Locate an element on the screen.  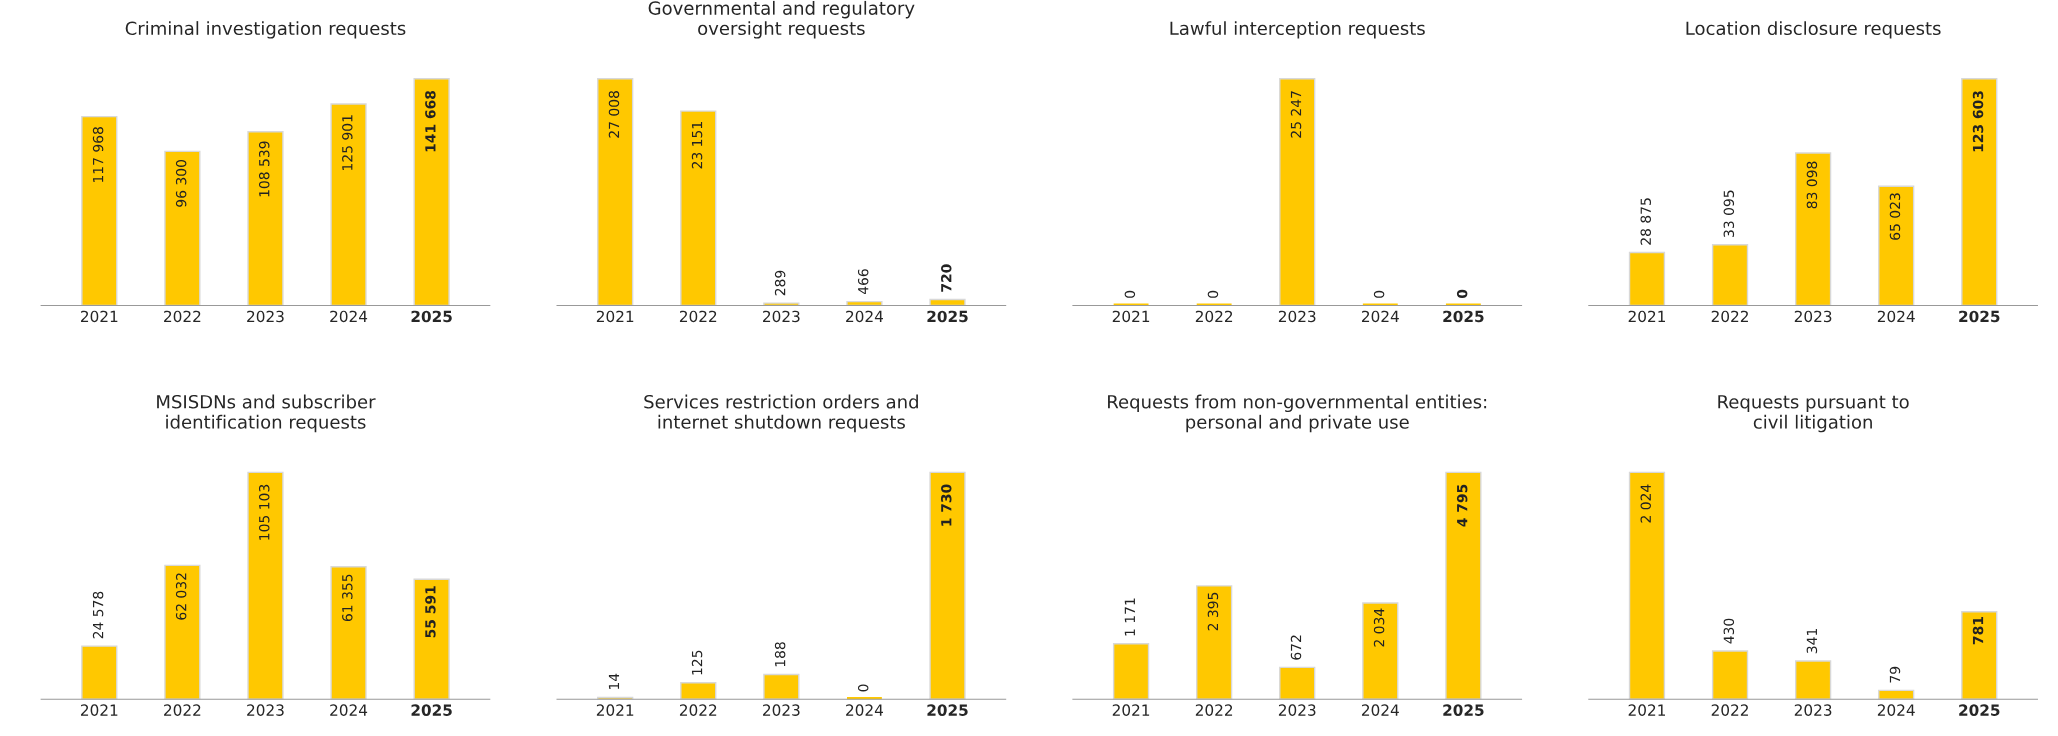
chart-title: MSISDNs and subscriber identification requests is located at coordinates (266, 413).